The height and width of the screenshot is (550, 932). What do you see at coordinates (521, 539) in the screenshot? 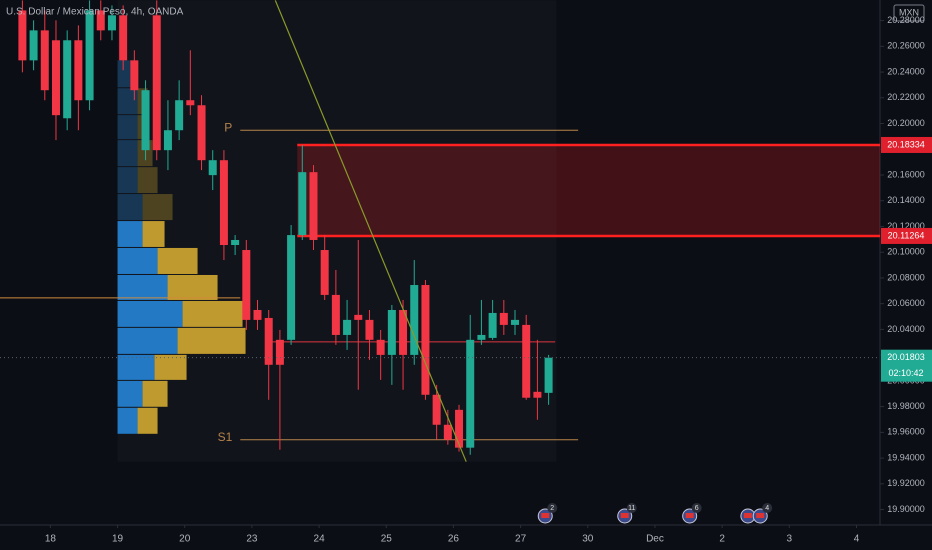
I see `x-tick-label: 27` at bounding box center [521, 539].